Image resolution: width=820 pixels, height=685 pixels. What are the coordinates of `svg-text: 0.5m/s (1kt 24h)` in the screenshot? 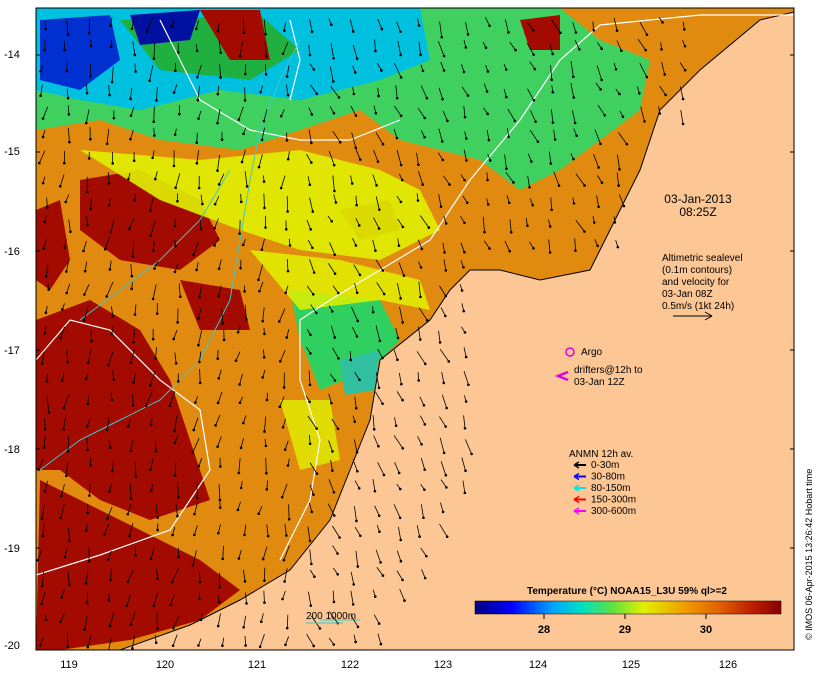 It's located at (698, 306).